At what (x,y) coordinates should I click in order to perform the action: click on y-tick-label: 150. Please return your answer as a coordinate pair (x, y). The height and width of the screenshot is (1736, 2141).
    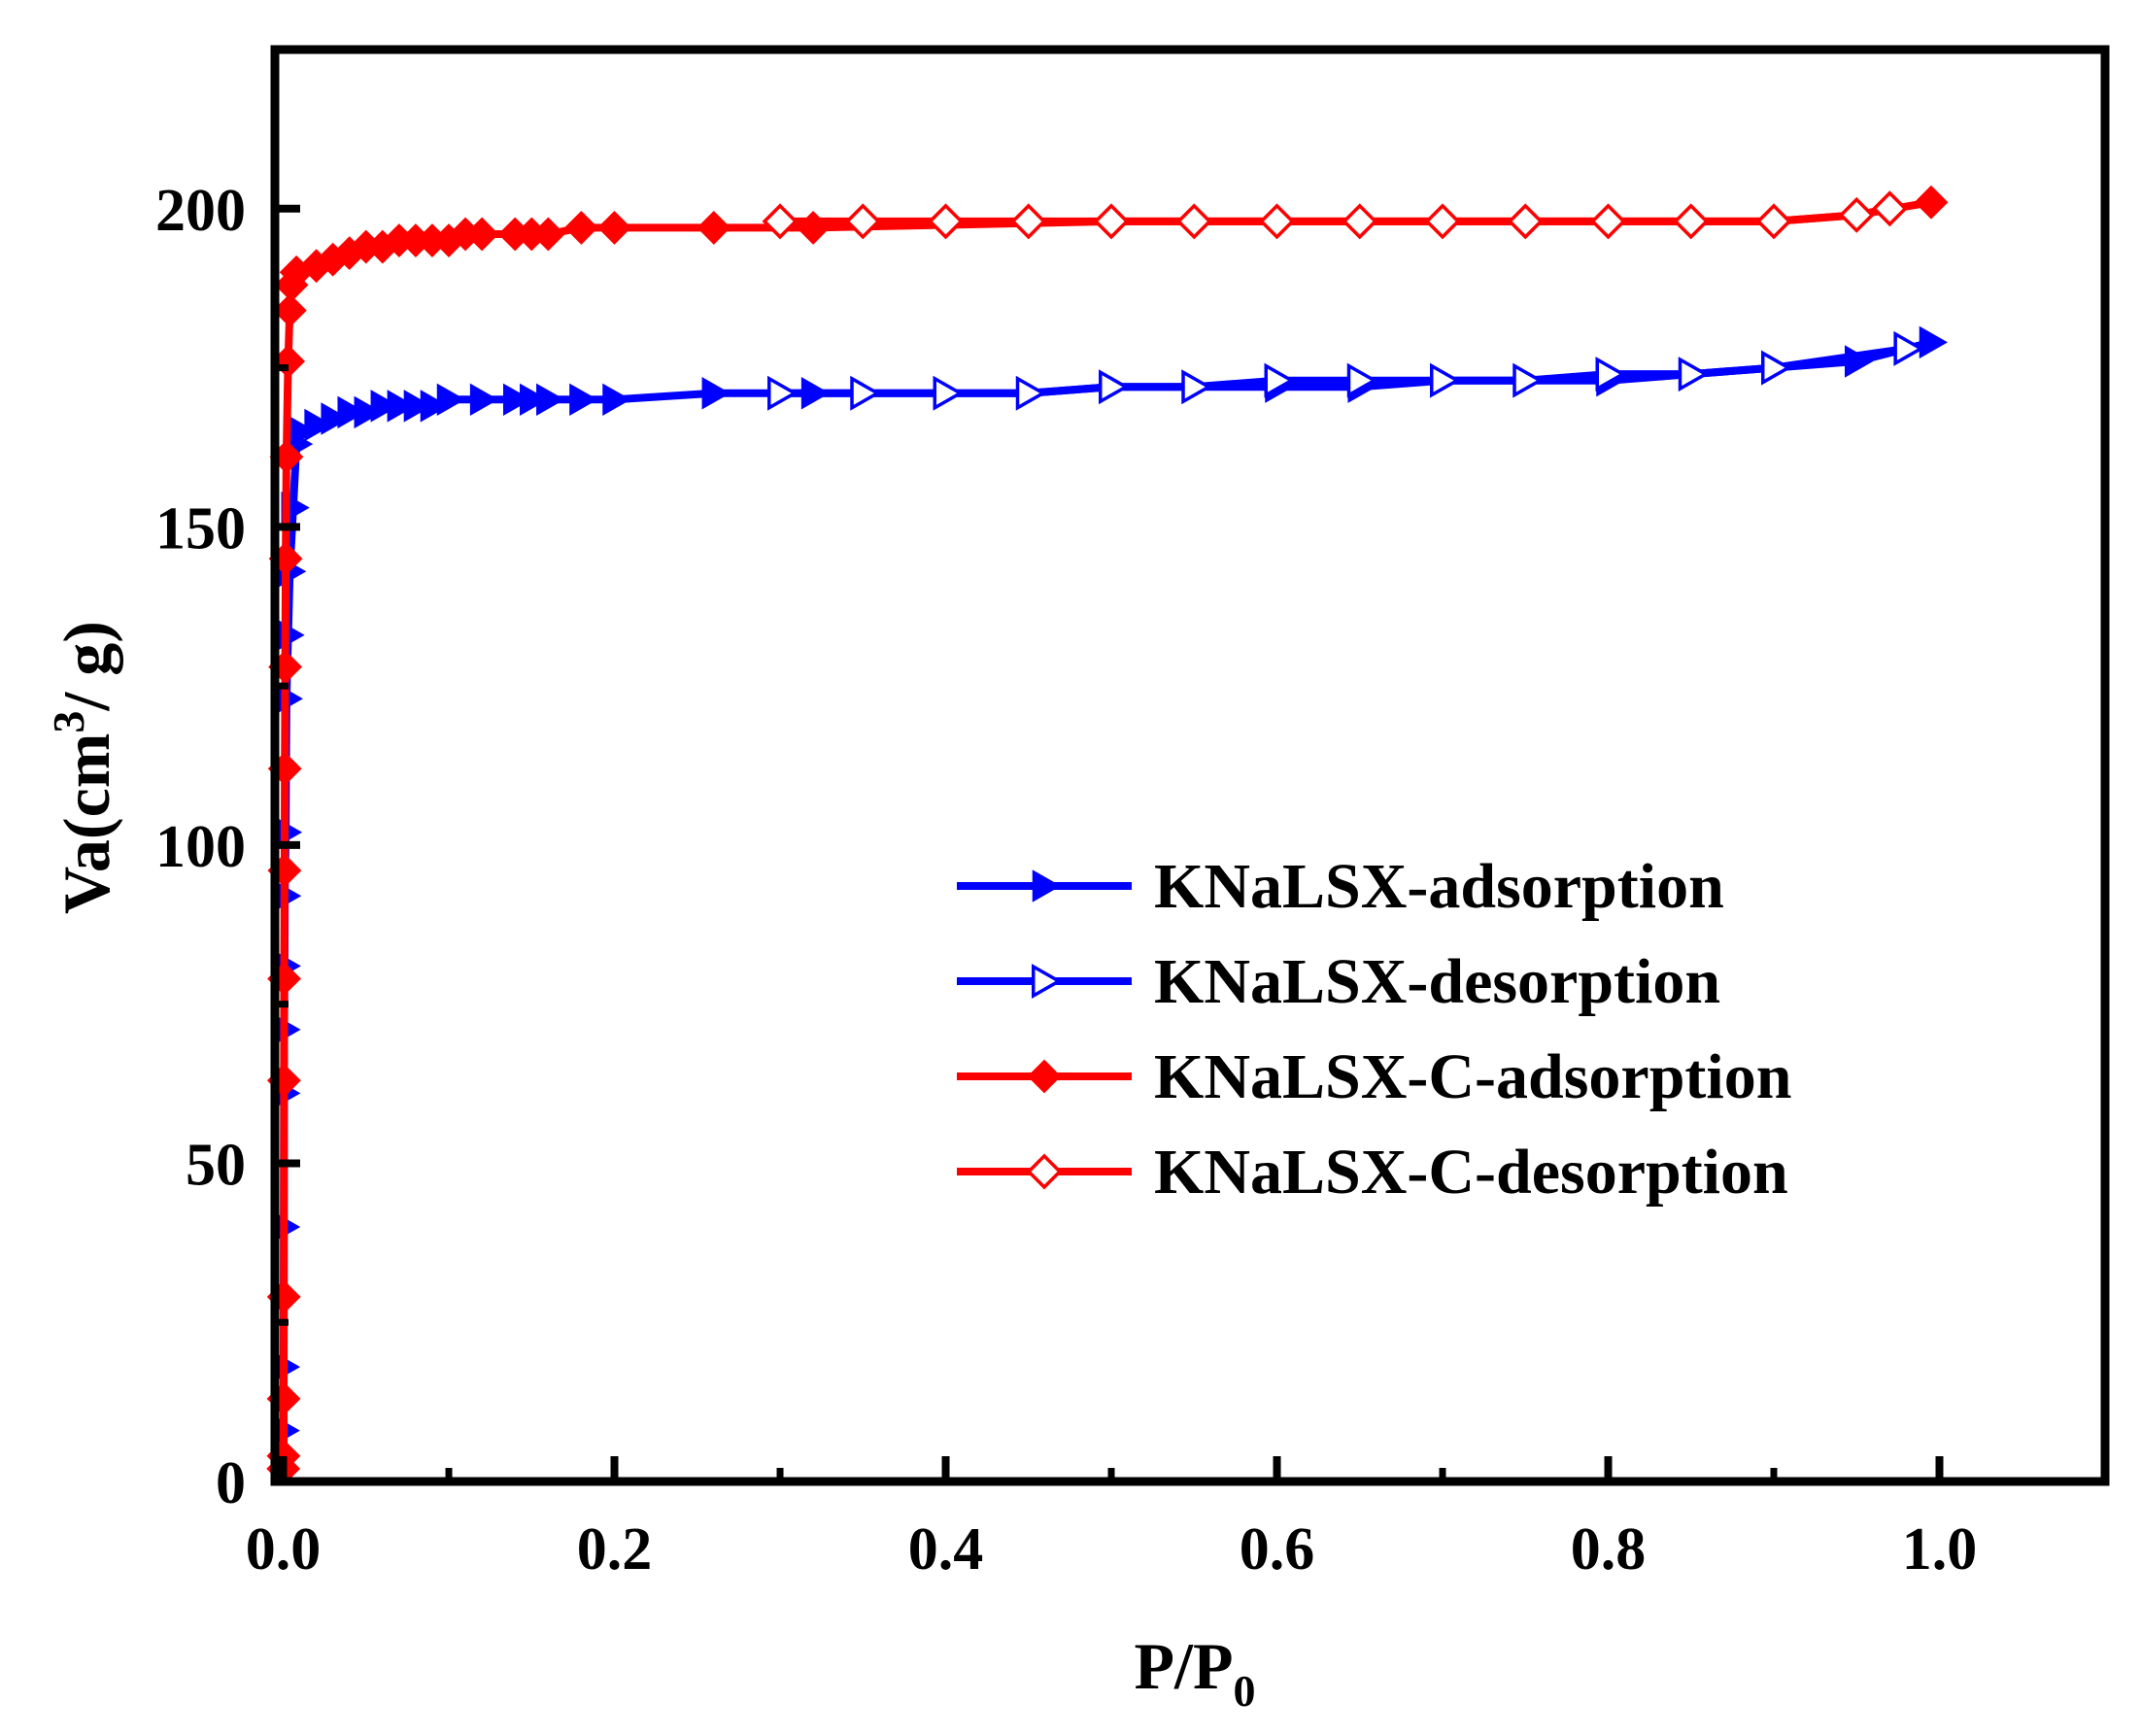
    Looking at the image, I should click on (200, 528).